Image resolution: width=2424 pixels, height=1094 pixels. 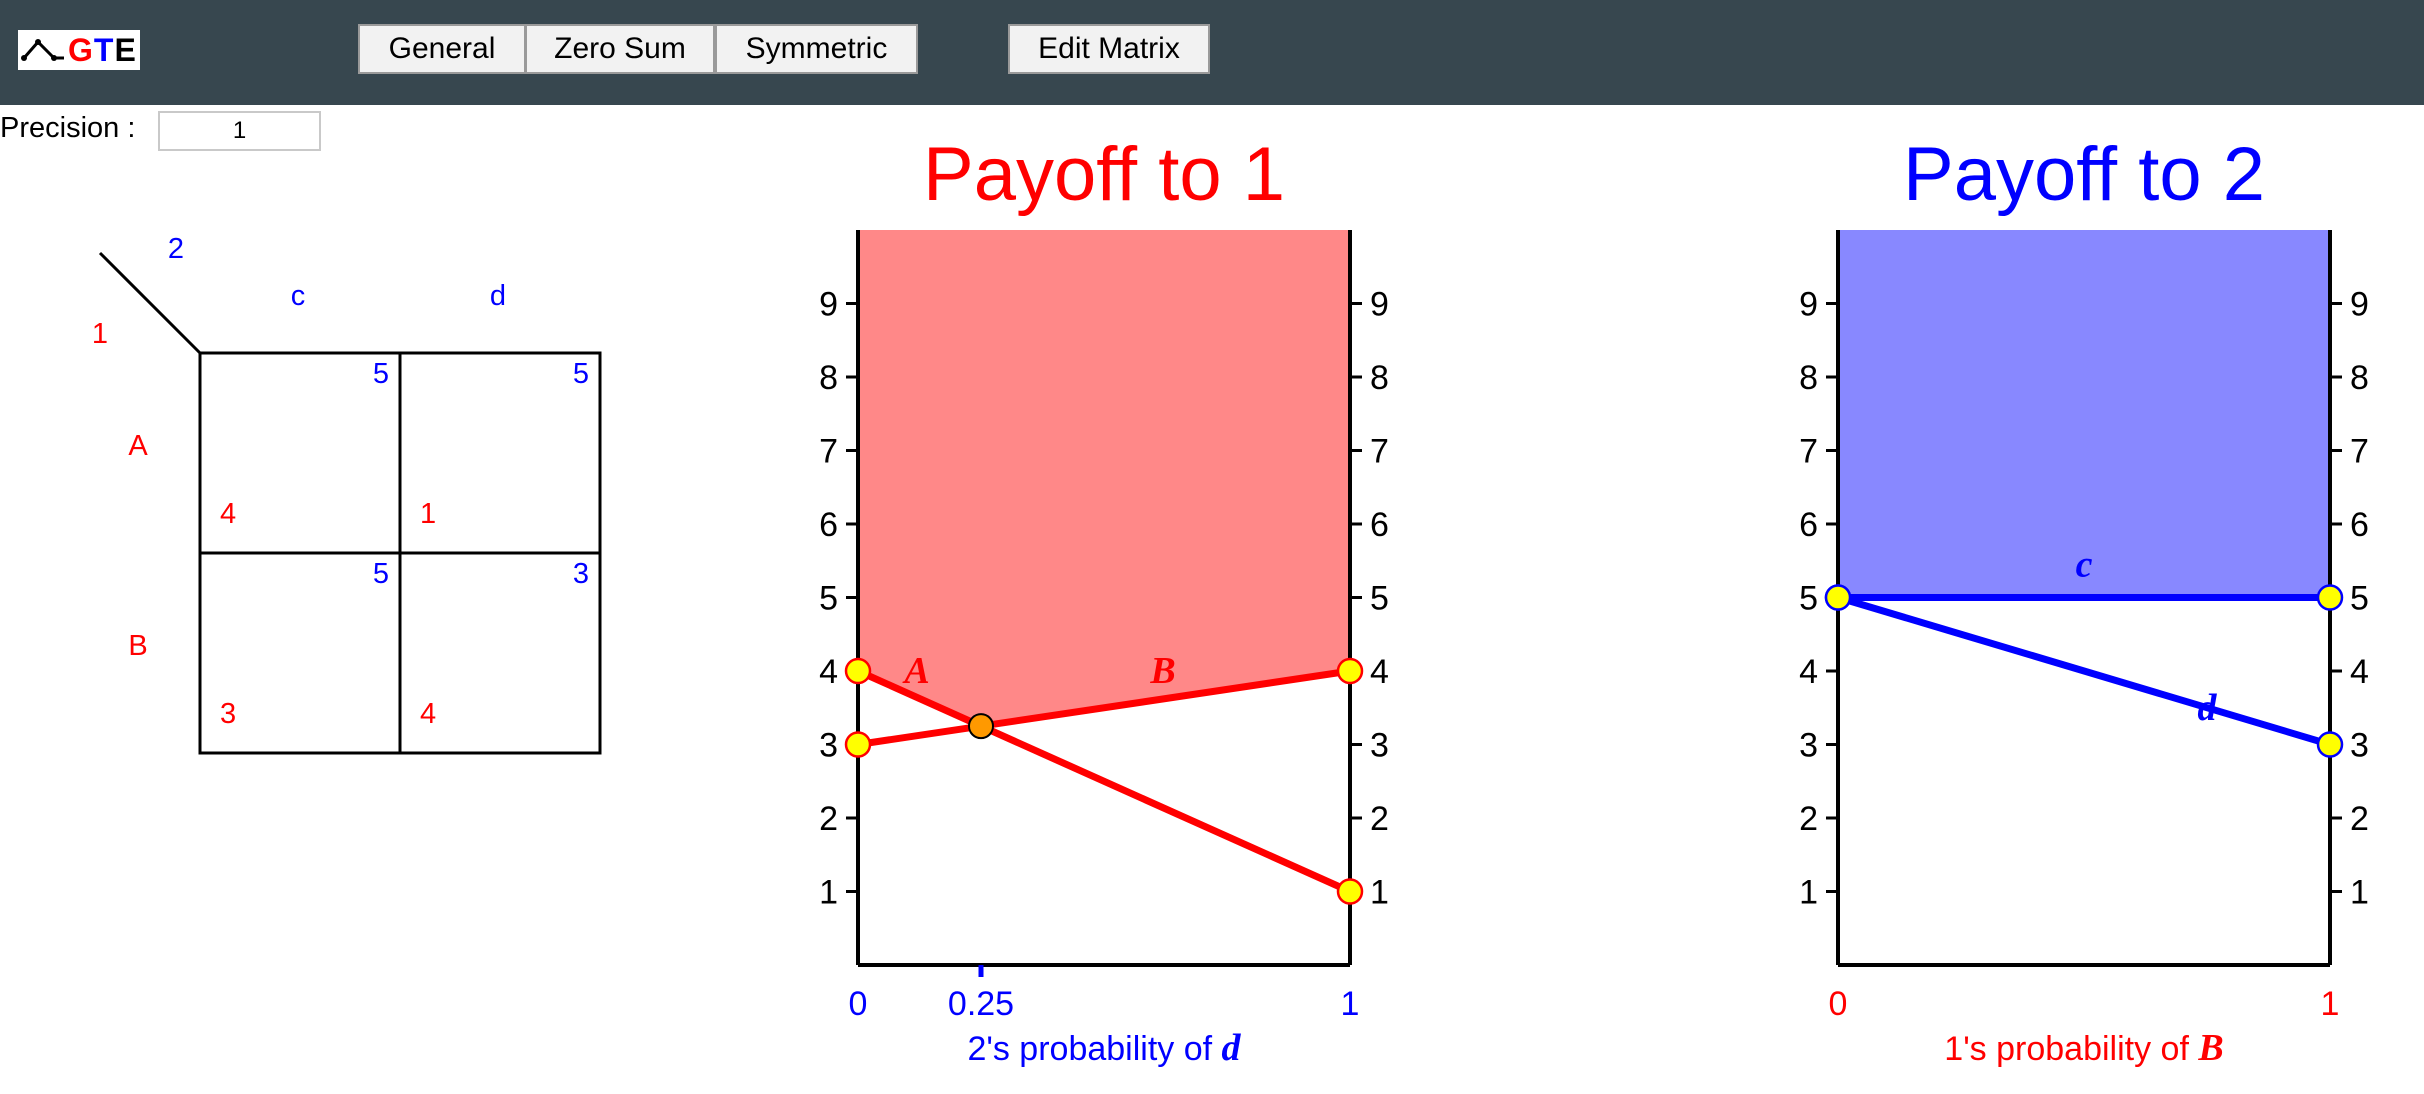 What do you see at coordinates (2071, 1049) in the screenshot?
I see `x-axis-label-prefix: 1's probability of` at bounding box center [2071, 1049].